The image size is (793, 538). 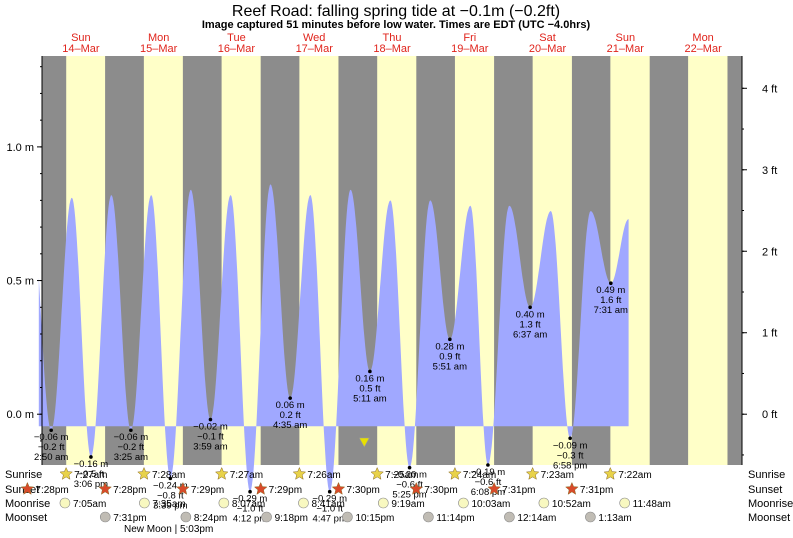 What do you see at coordinates (363, 490) in the screenshot?
I see `sunset-time: 7:30pm` at bounding box center [363, 490].